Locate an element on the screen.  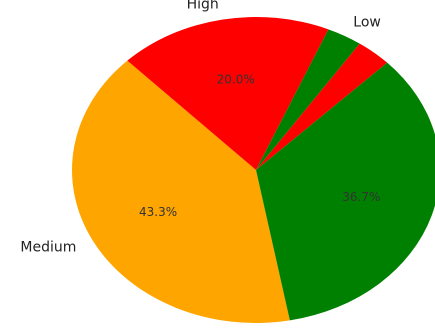
percentage-label-4: 36.7% is located at coordinates (361, 197).